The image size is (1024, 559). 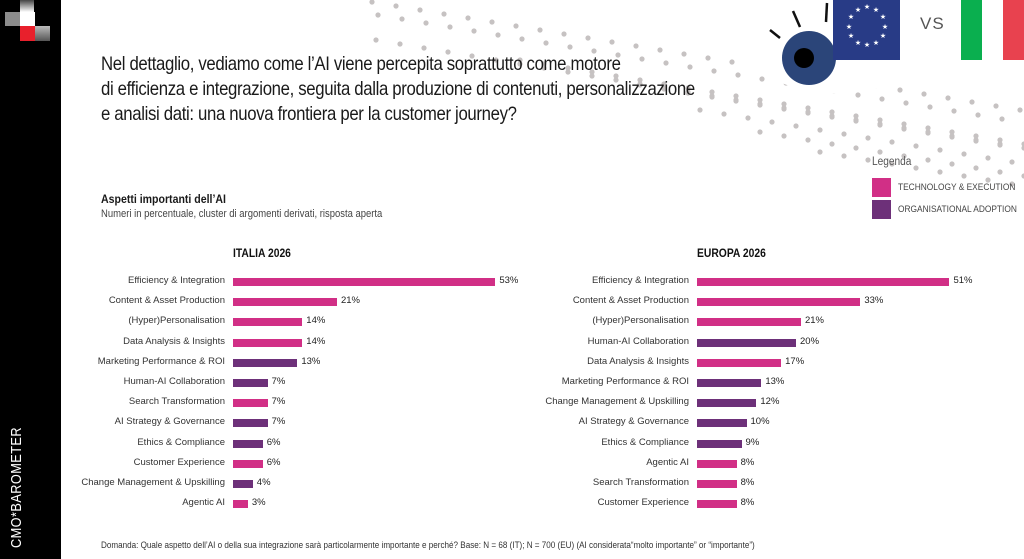 I want to click on bar-row: Search Transformation 7%, so click(x=512, y=403).